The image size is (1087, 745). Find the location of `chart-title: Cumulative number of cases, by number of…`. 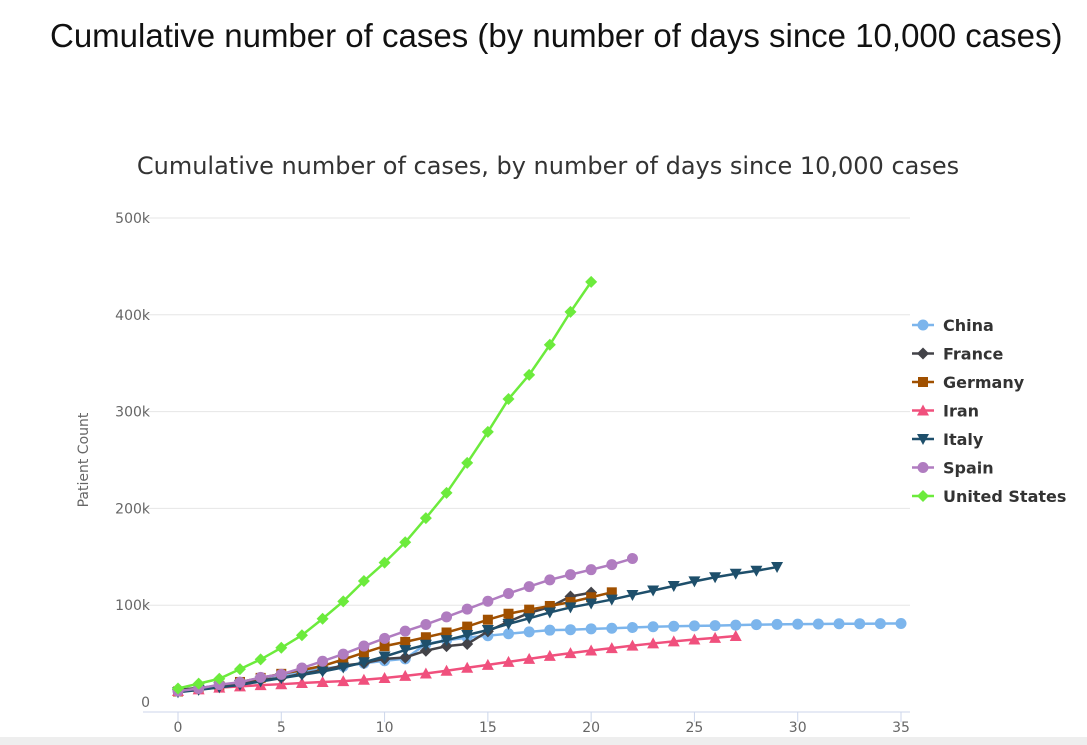

chart-title: Cumulative number of cases, by number of… is located at coordinates (548, 166).